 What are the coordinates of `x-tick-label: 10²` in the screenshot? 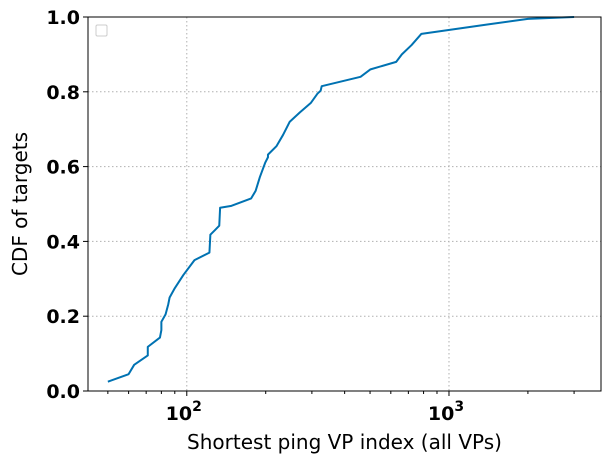 It's located at (184, 412).